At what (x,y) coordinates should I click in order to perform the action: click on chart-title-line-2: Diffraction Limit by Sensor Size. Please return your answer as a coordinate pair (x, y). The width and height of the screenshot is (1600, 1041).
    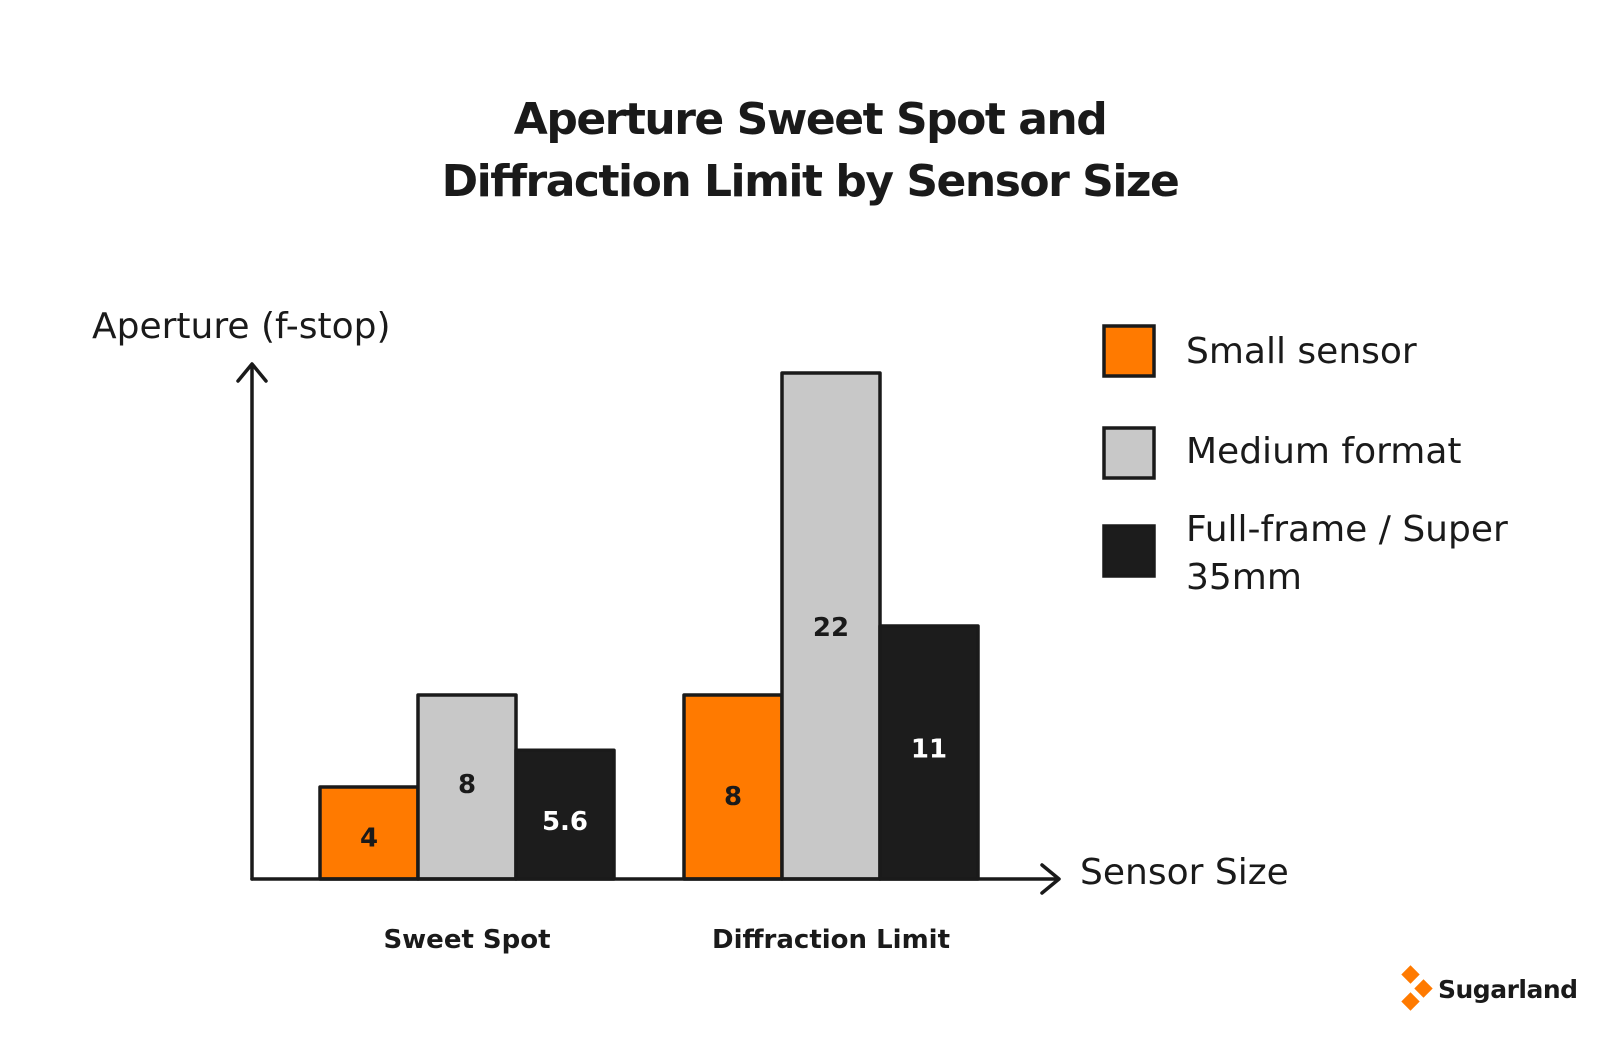
    Looking at the image, I should click on (810, 181).